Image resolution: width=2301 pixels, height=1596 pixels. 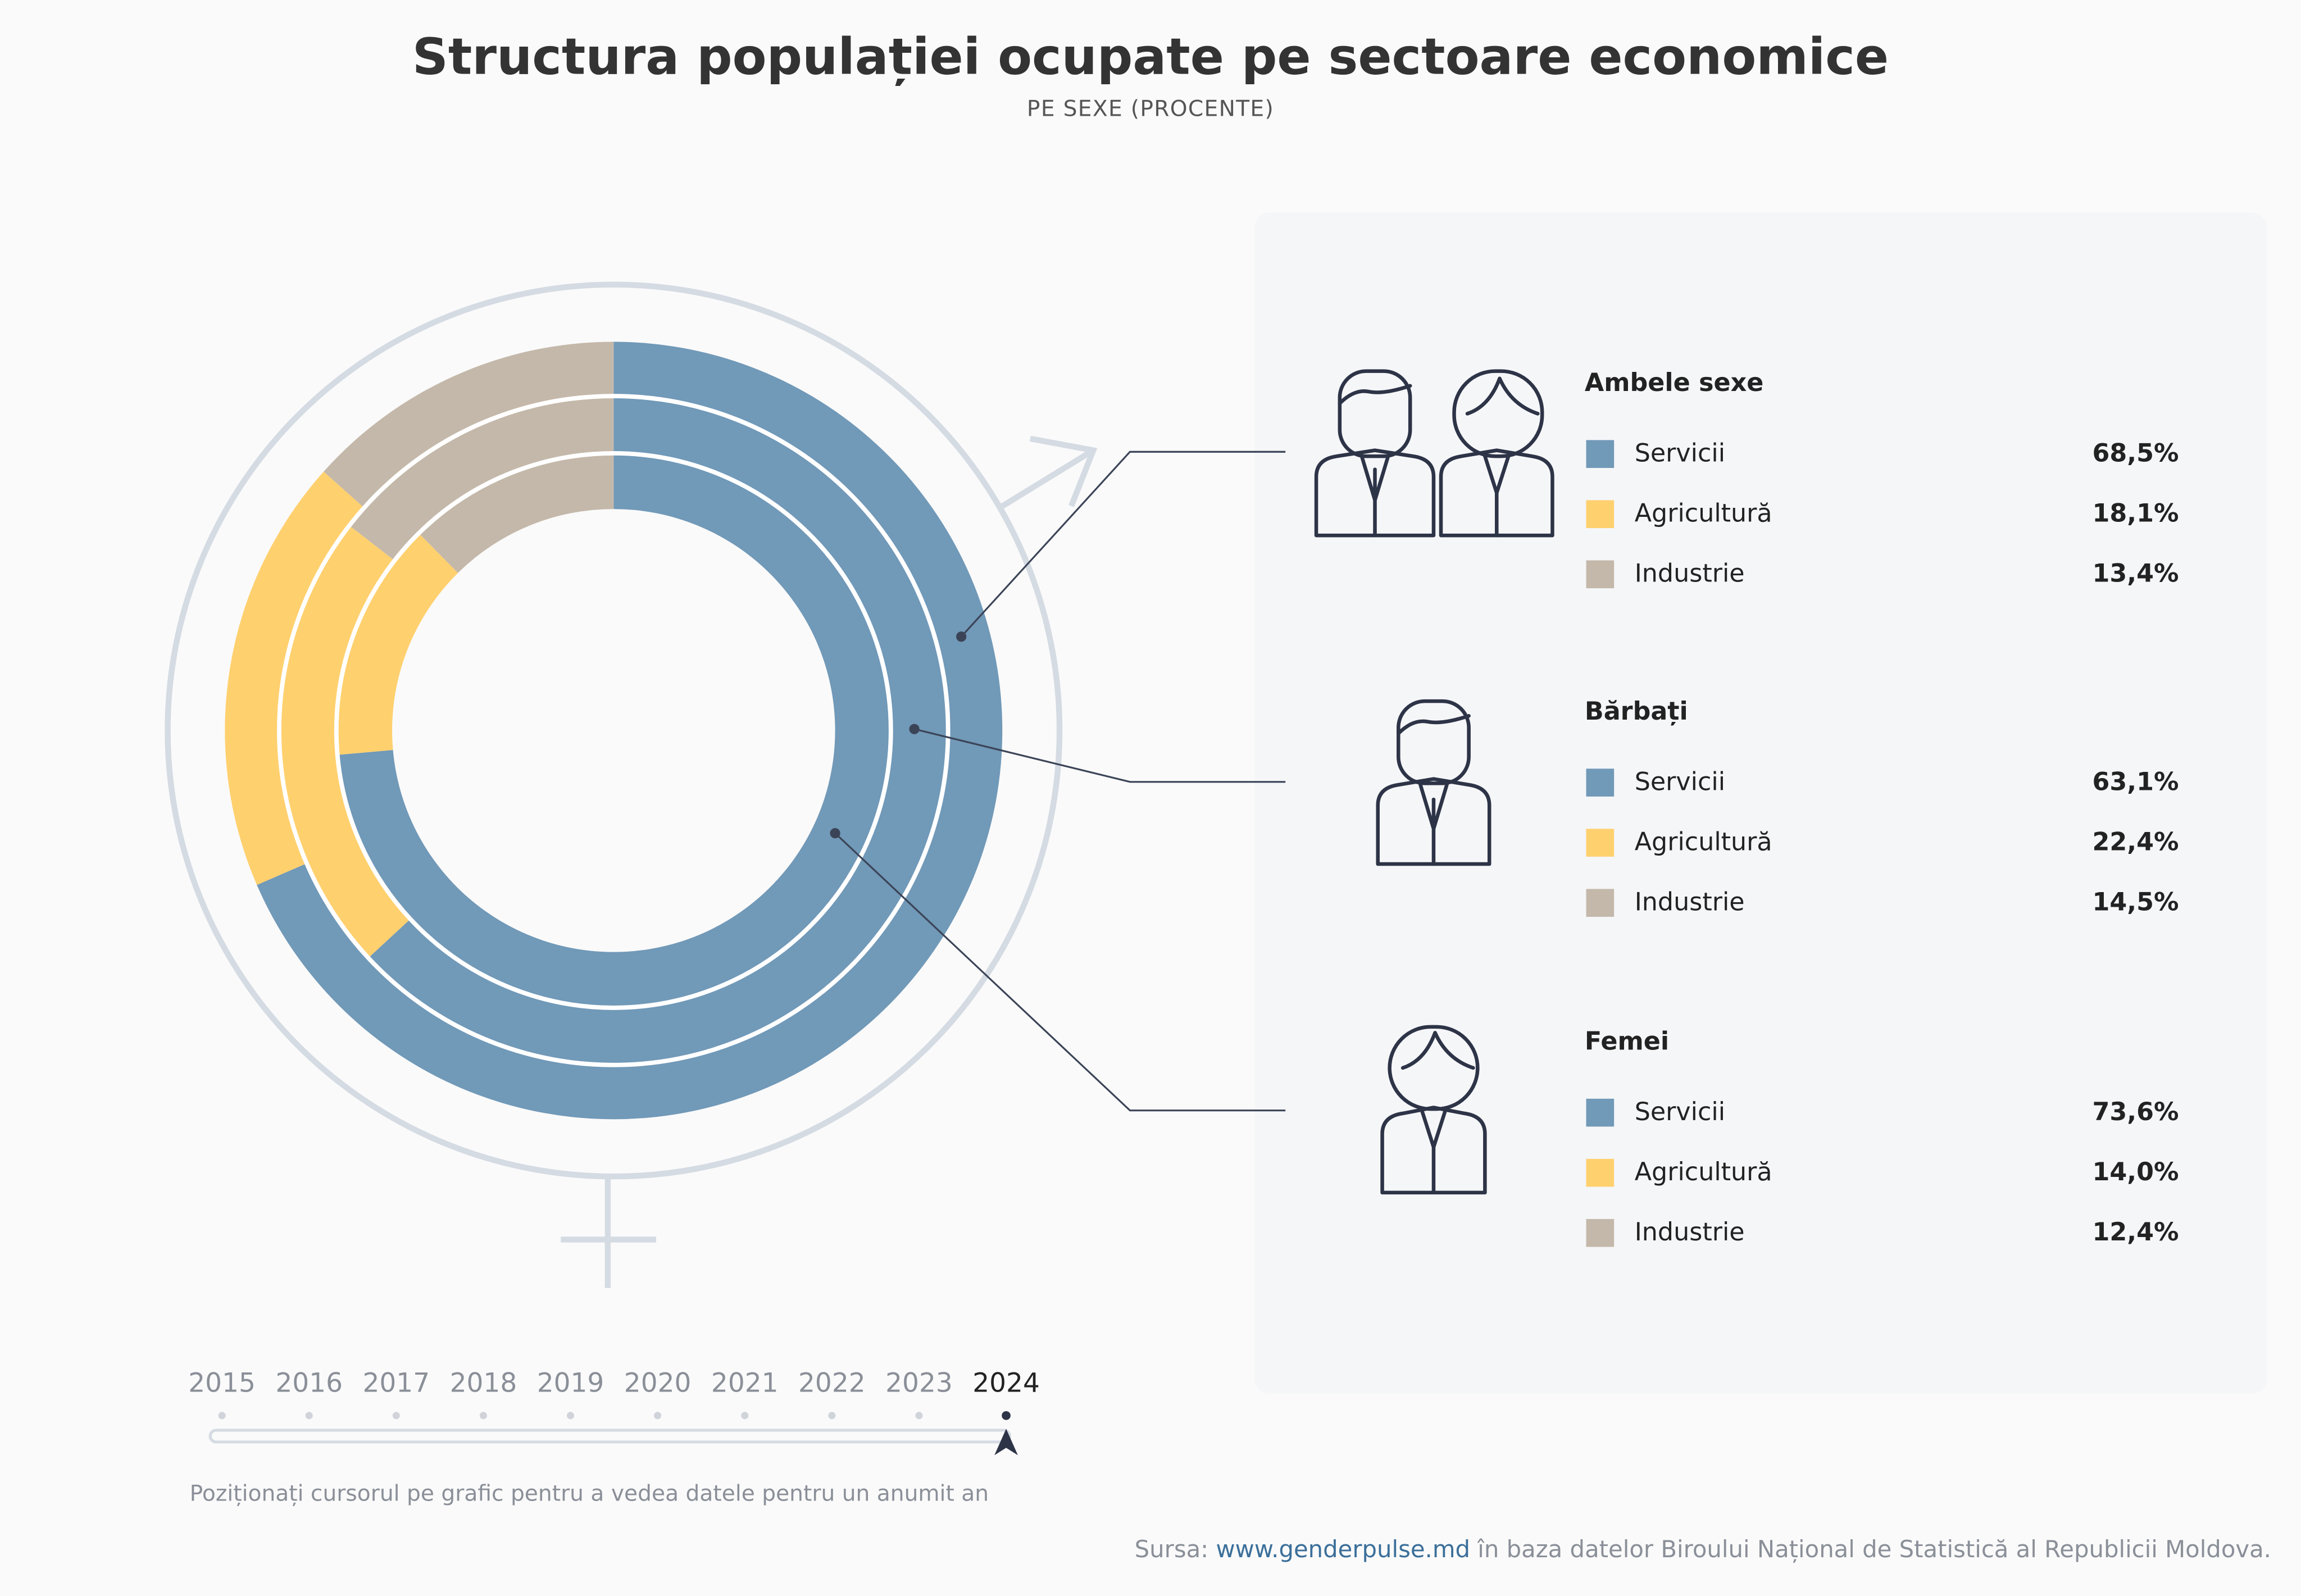 I want to click on ring-separator, so click(x=613, y=730).